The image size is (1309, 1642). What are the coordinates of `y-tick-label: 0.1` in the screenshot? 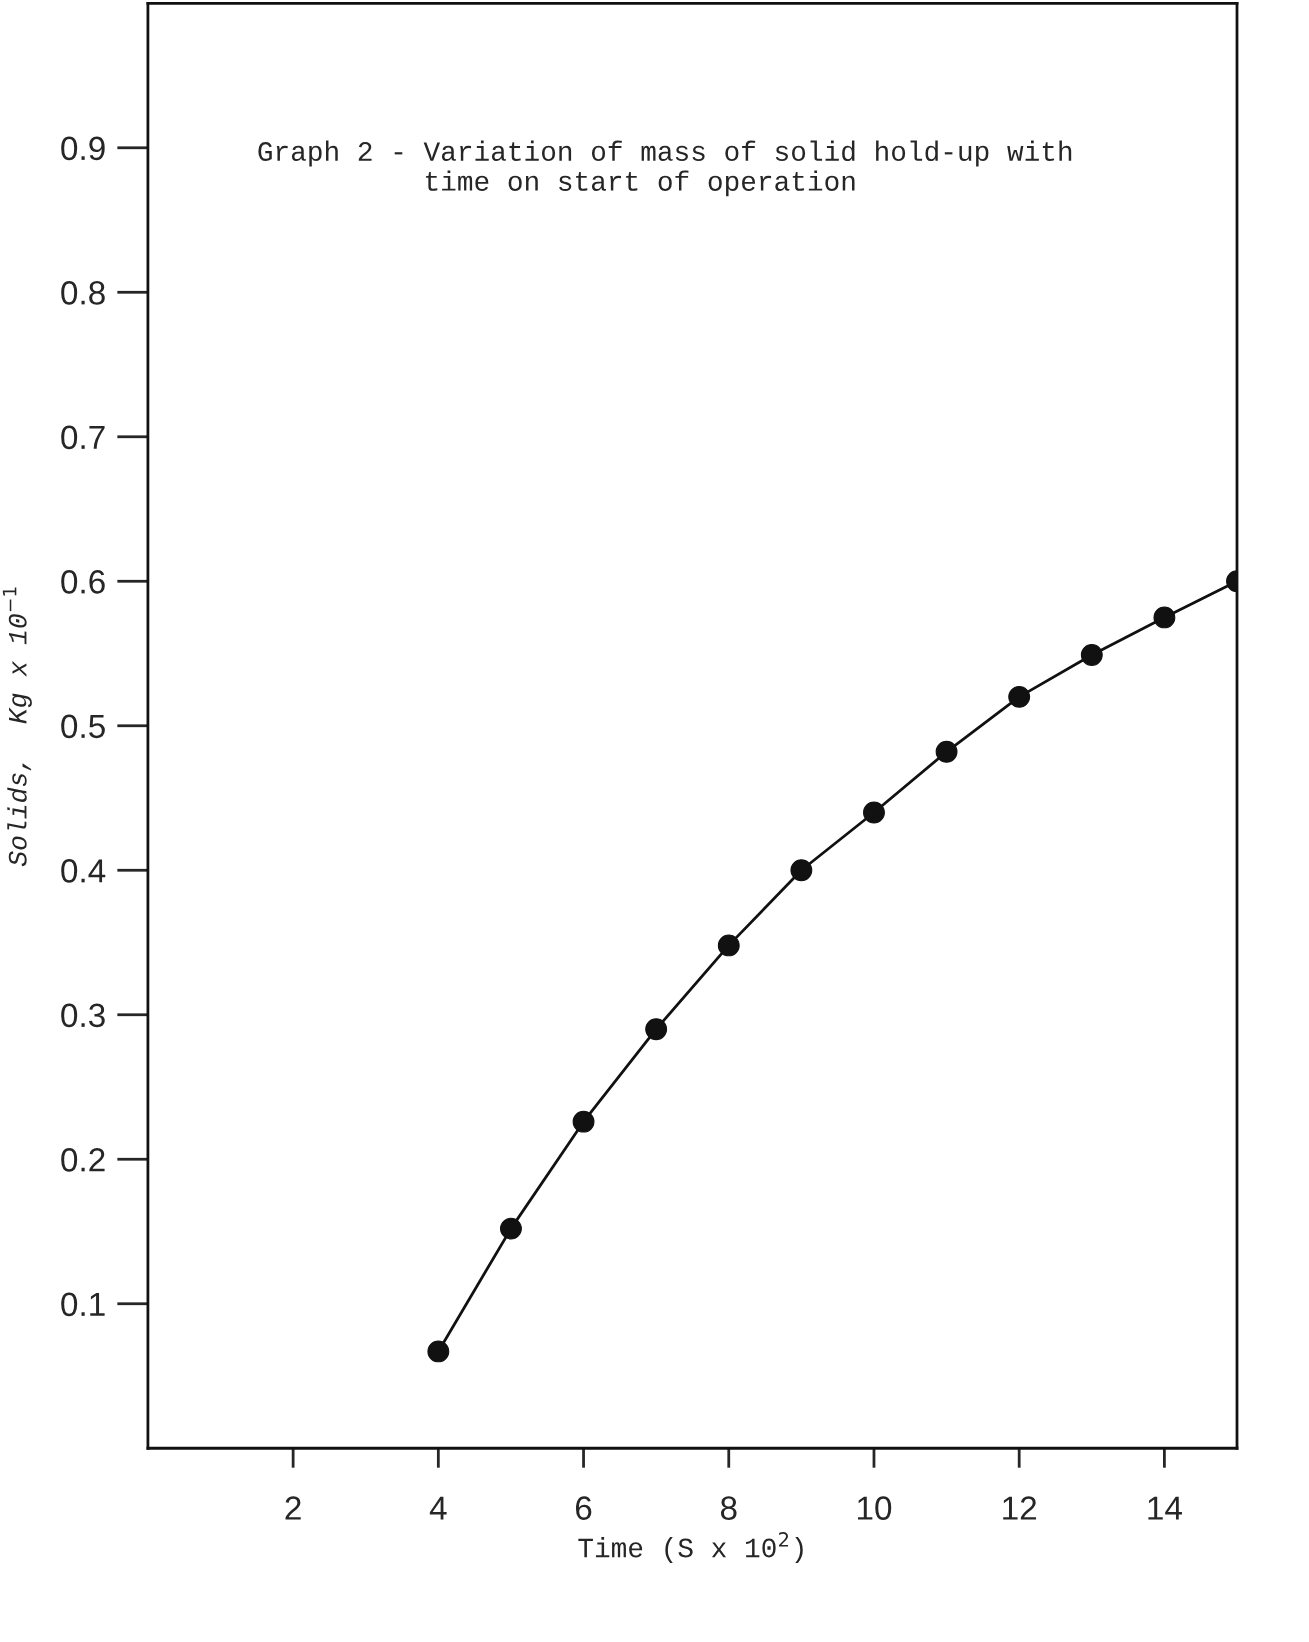 It's located at (83, 1304).